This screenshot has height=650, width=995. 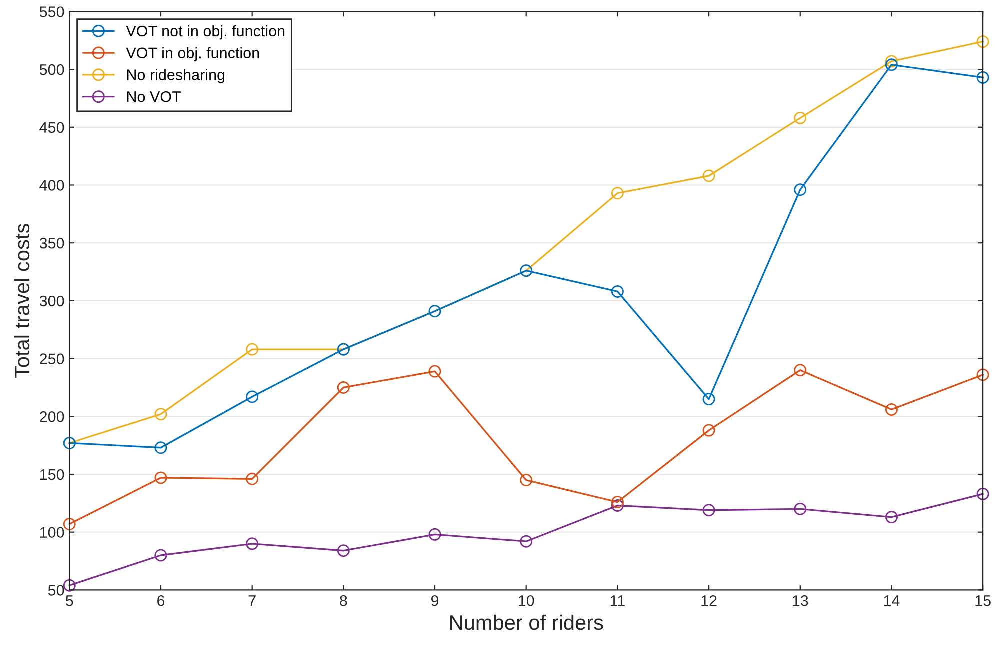 What do you see at coordinates (709, 600) in the screenshot?
I see `x-tick-label: 12` at bounding box center [709, 600].